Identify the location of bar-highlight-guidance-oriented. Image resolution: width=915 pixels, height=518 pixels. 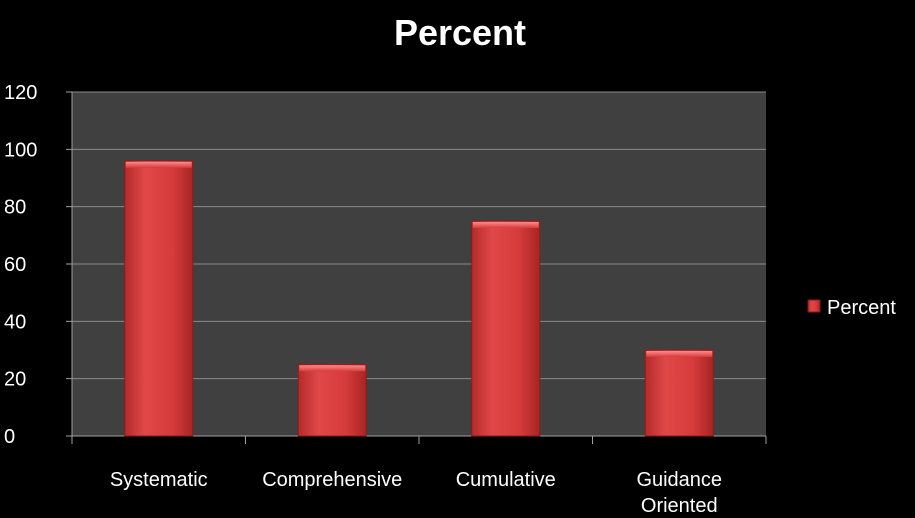
(679, 354).